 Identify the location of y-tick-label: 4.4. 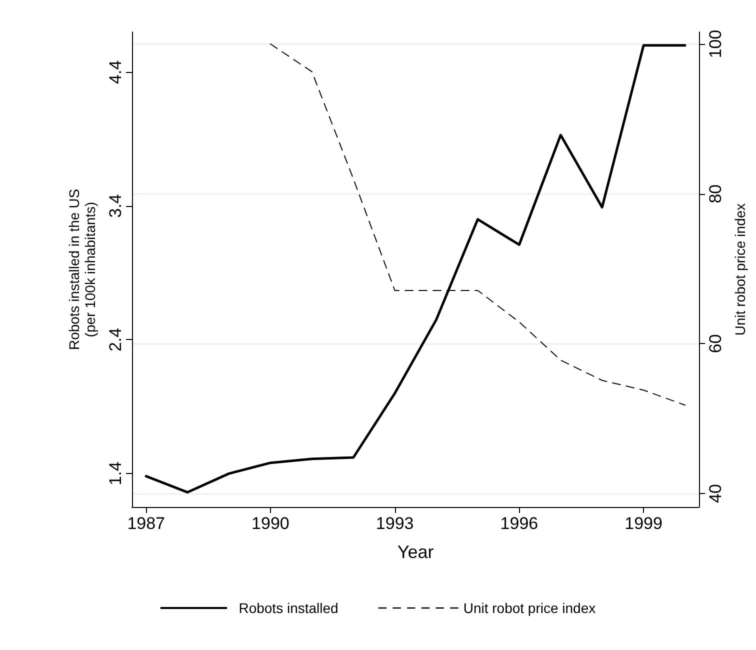
(115, 72).